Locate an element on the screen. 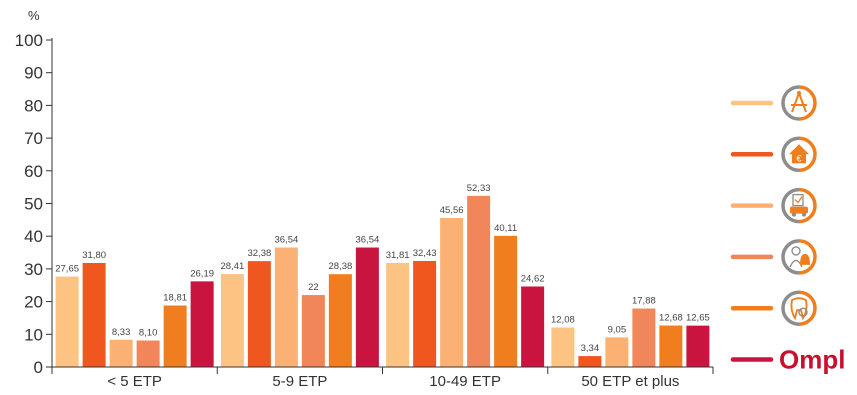 The width and height of the screenshot is (857, 395). bar-value-label: 31,80 is located at coordinates (94, 255).